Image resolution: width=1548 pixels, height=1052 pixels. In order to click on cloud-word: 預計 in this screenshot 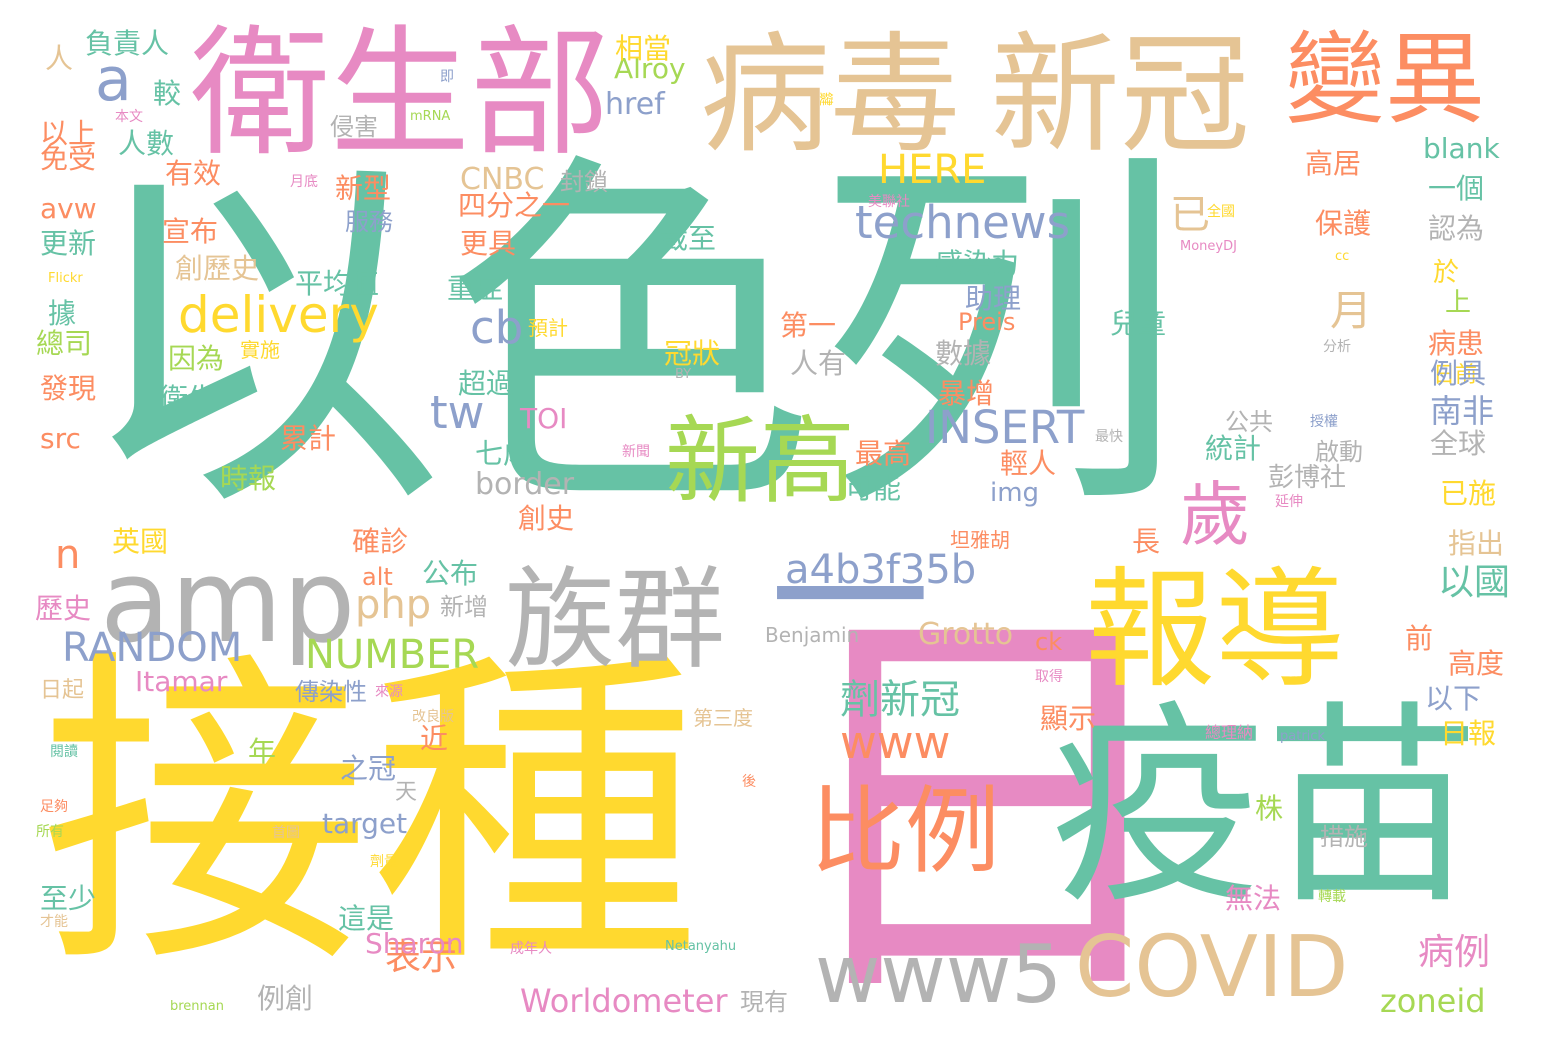, I will do `click(548, 328)`.